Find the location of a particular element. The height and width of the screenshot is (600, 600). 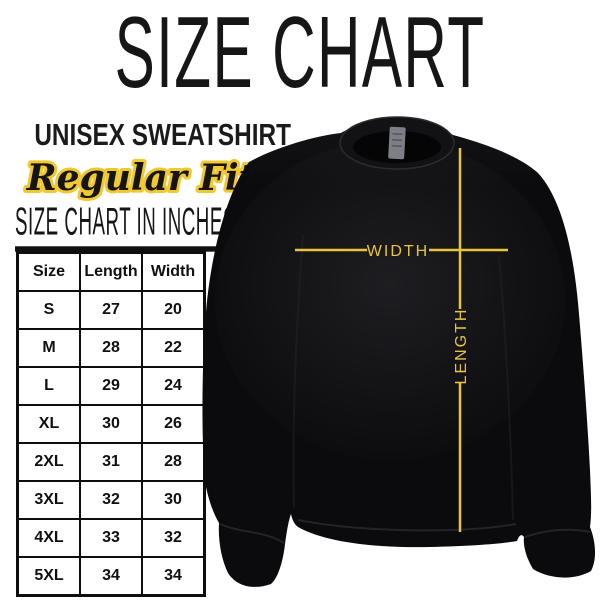

table-cell: 33 is located at coordinates (111, 538).